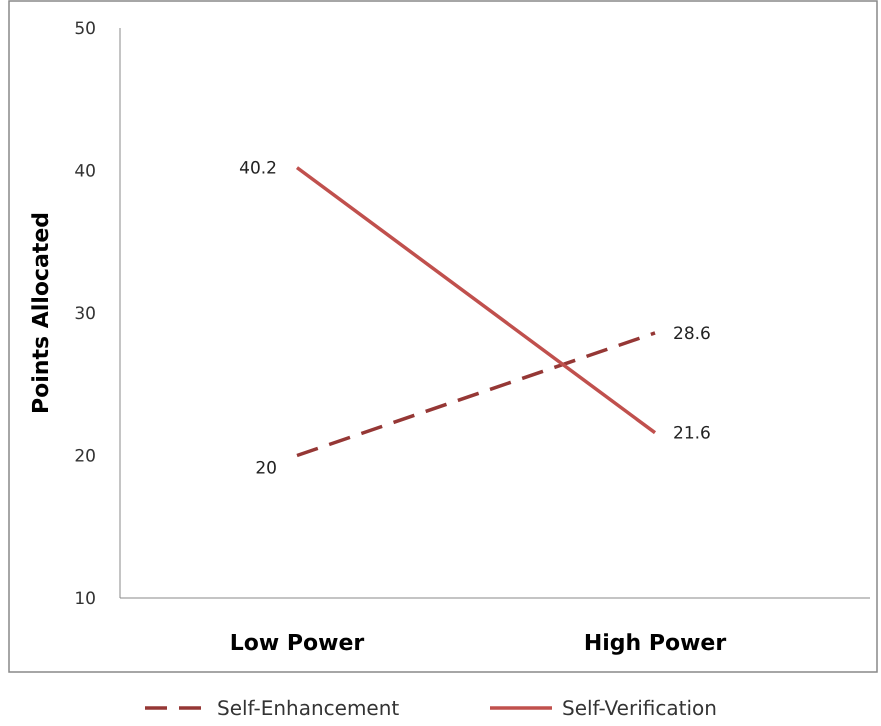  I want to click on legend-label: Self-Enhancement, so click(308, 708).